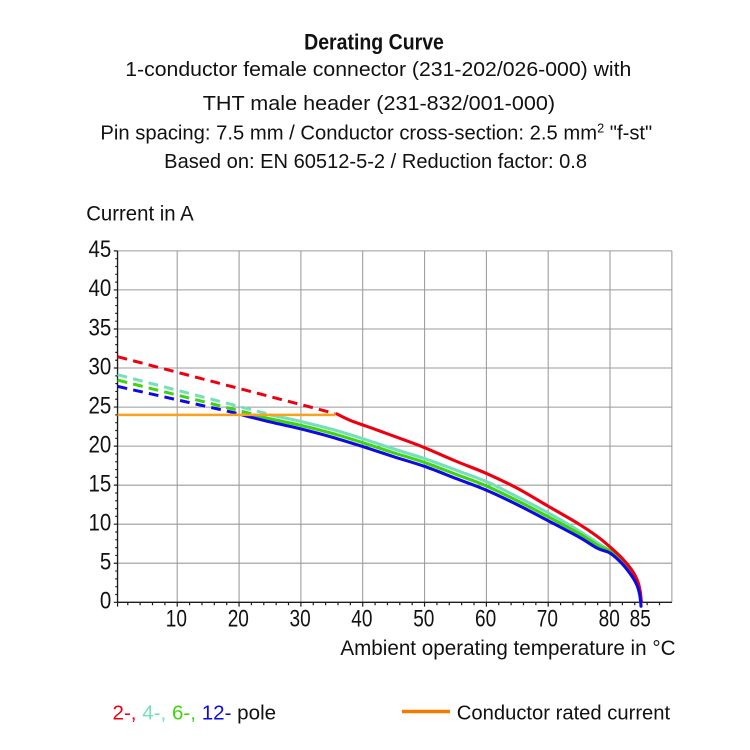 The height and width of the screenshot is (750, 750). What do you see at coordinates (485, 619) in the screenshot?
I see `svg-text: 60` at bounding box center [485, 619].